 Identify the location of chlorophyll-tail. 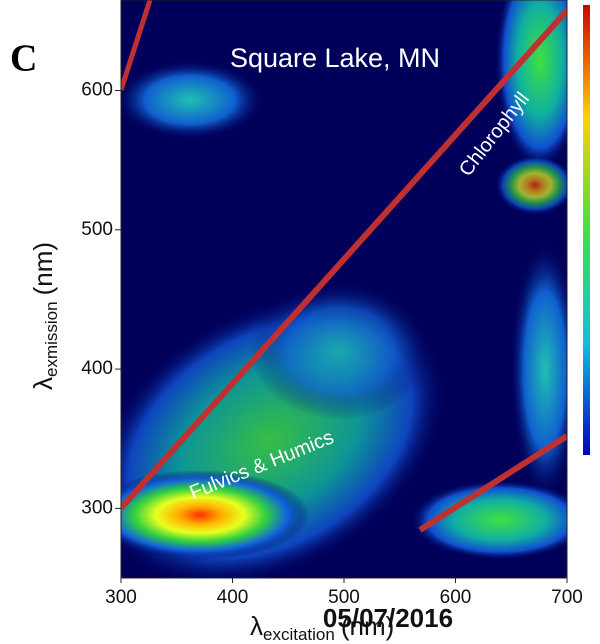
(538, 370).